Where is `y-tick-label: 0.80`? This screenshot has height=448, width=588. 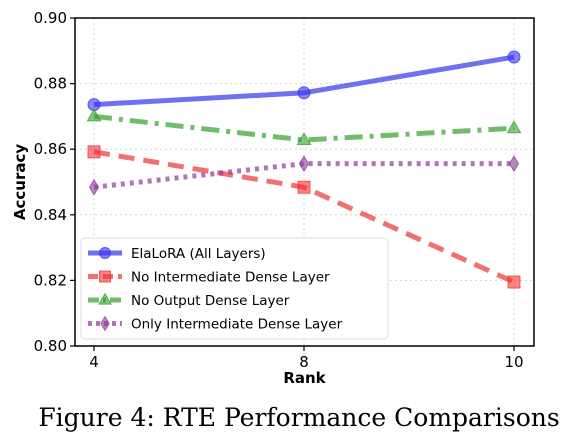 y-tick-label: 0.80 is located at coordinates (50, 346).